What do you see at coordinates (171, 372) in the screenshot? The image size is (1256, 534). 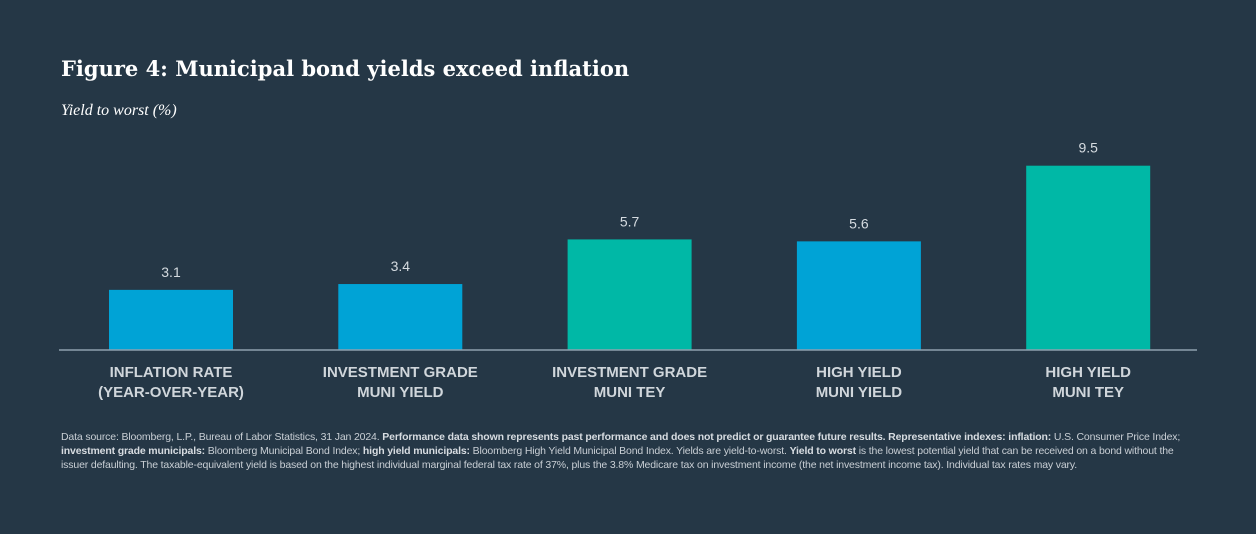 I see `category-label-1-line-1: INFLATION RATE` at bounding box center [171, 372].